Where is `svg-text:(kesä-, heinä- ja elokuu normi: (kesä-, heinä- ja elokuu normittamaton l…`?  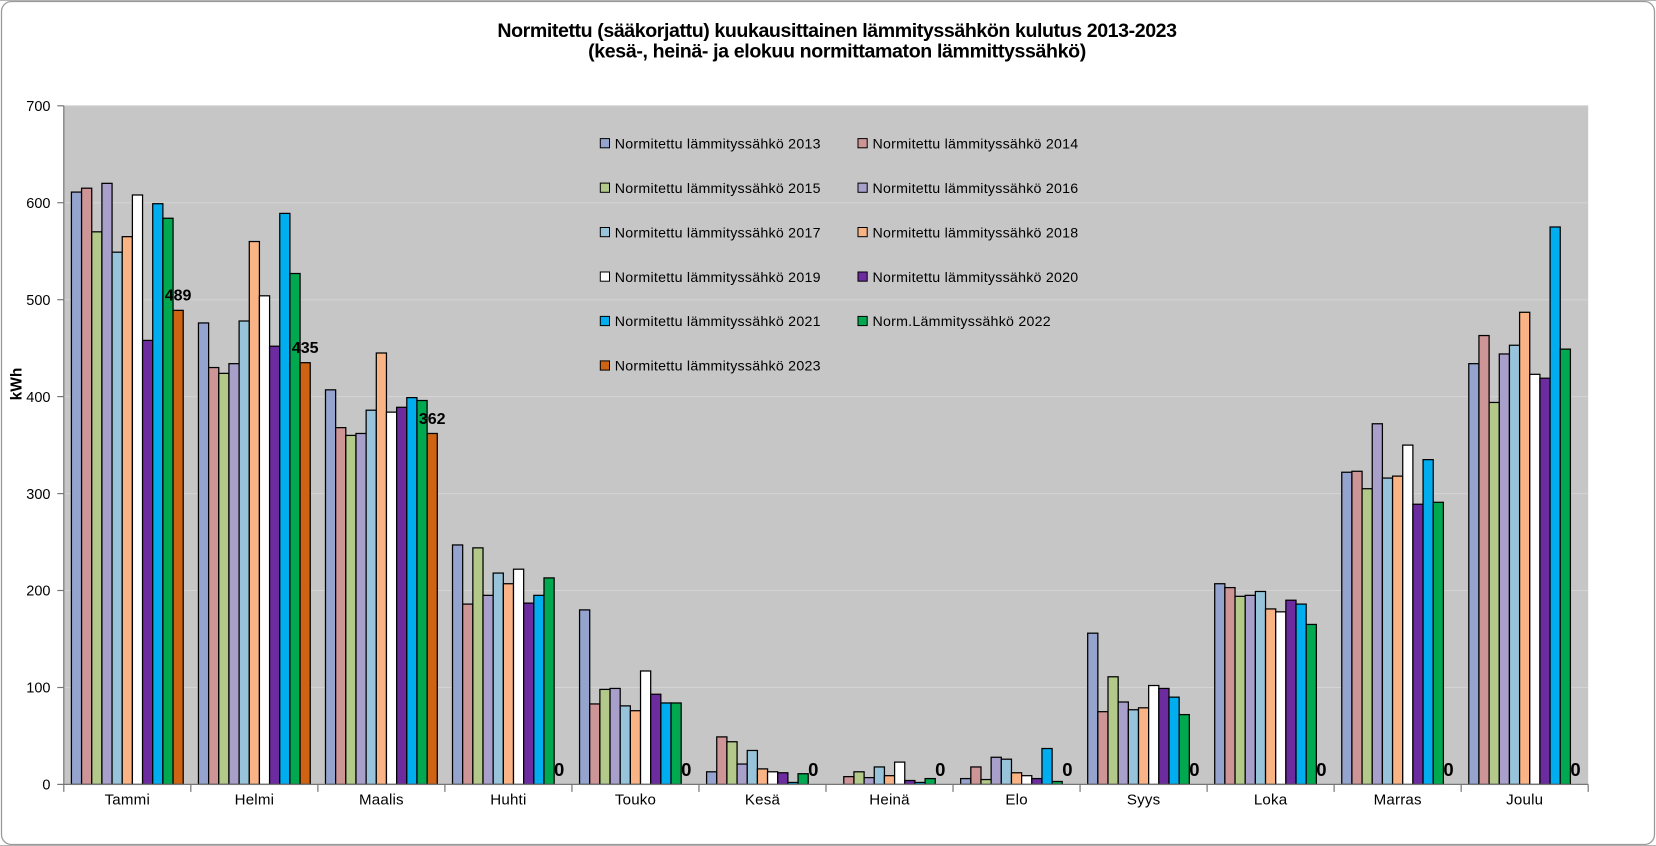 svg-text:(kesä-, heinä- ja elokuu normi: (kesä-, heinä- ja elokuu normittamaton l… is located at coordinates (837, 52).